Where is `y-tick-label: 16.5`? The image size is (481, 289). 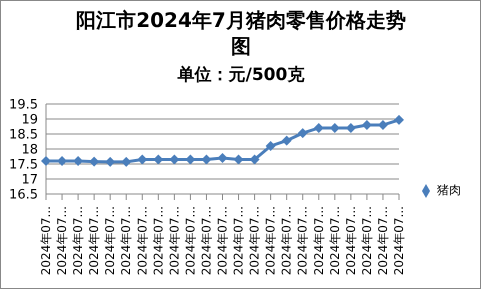
y-tick-label: 16.5 is located at coordinates (23, 195).